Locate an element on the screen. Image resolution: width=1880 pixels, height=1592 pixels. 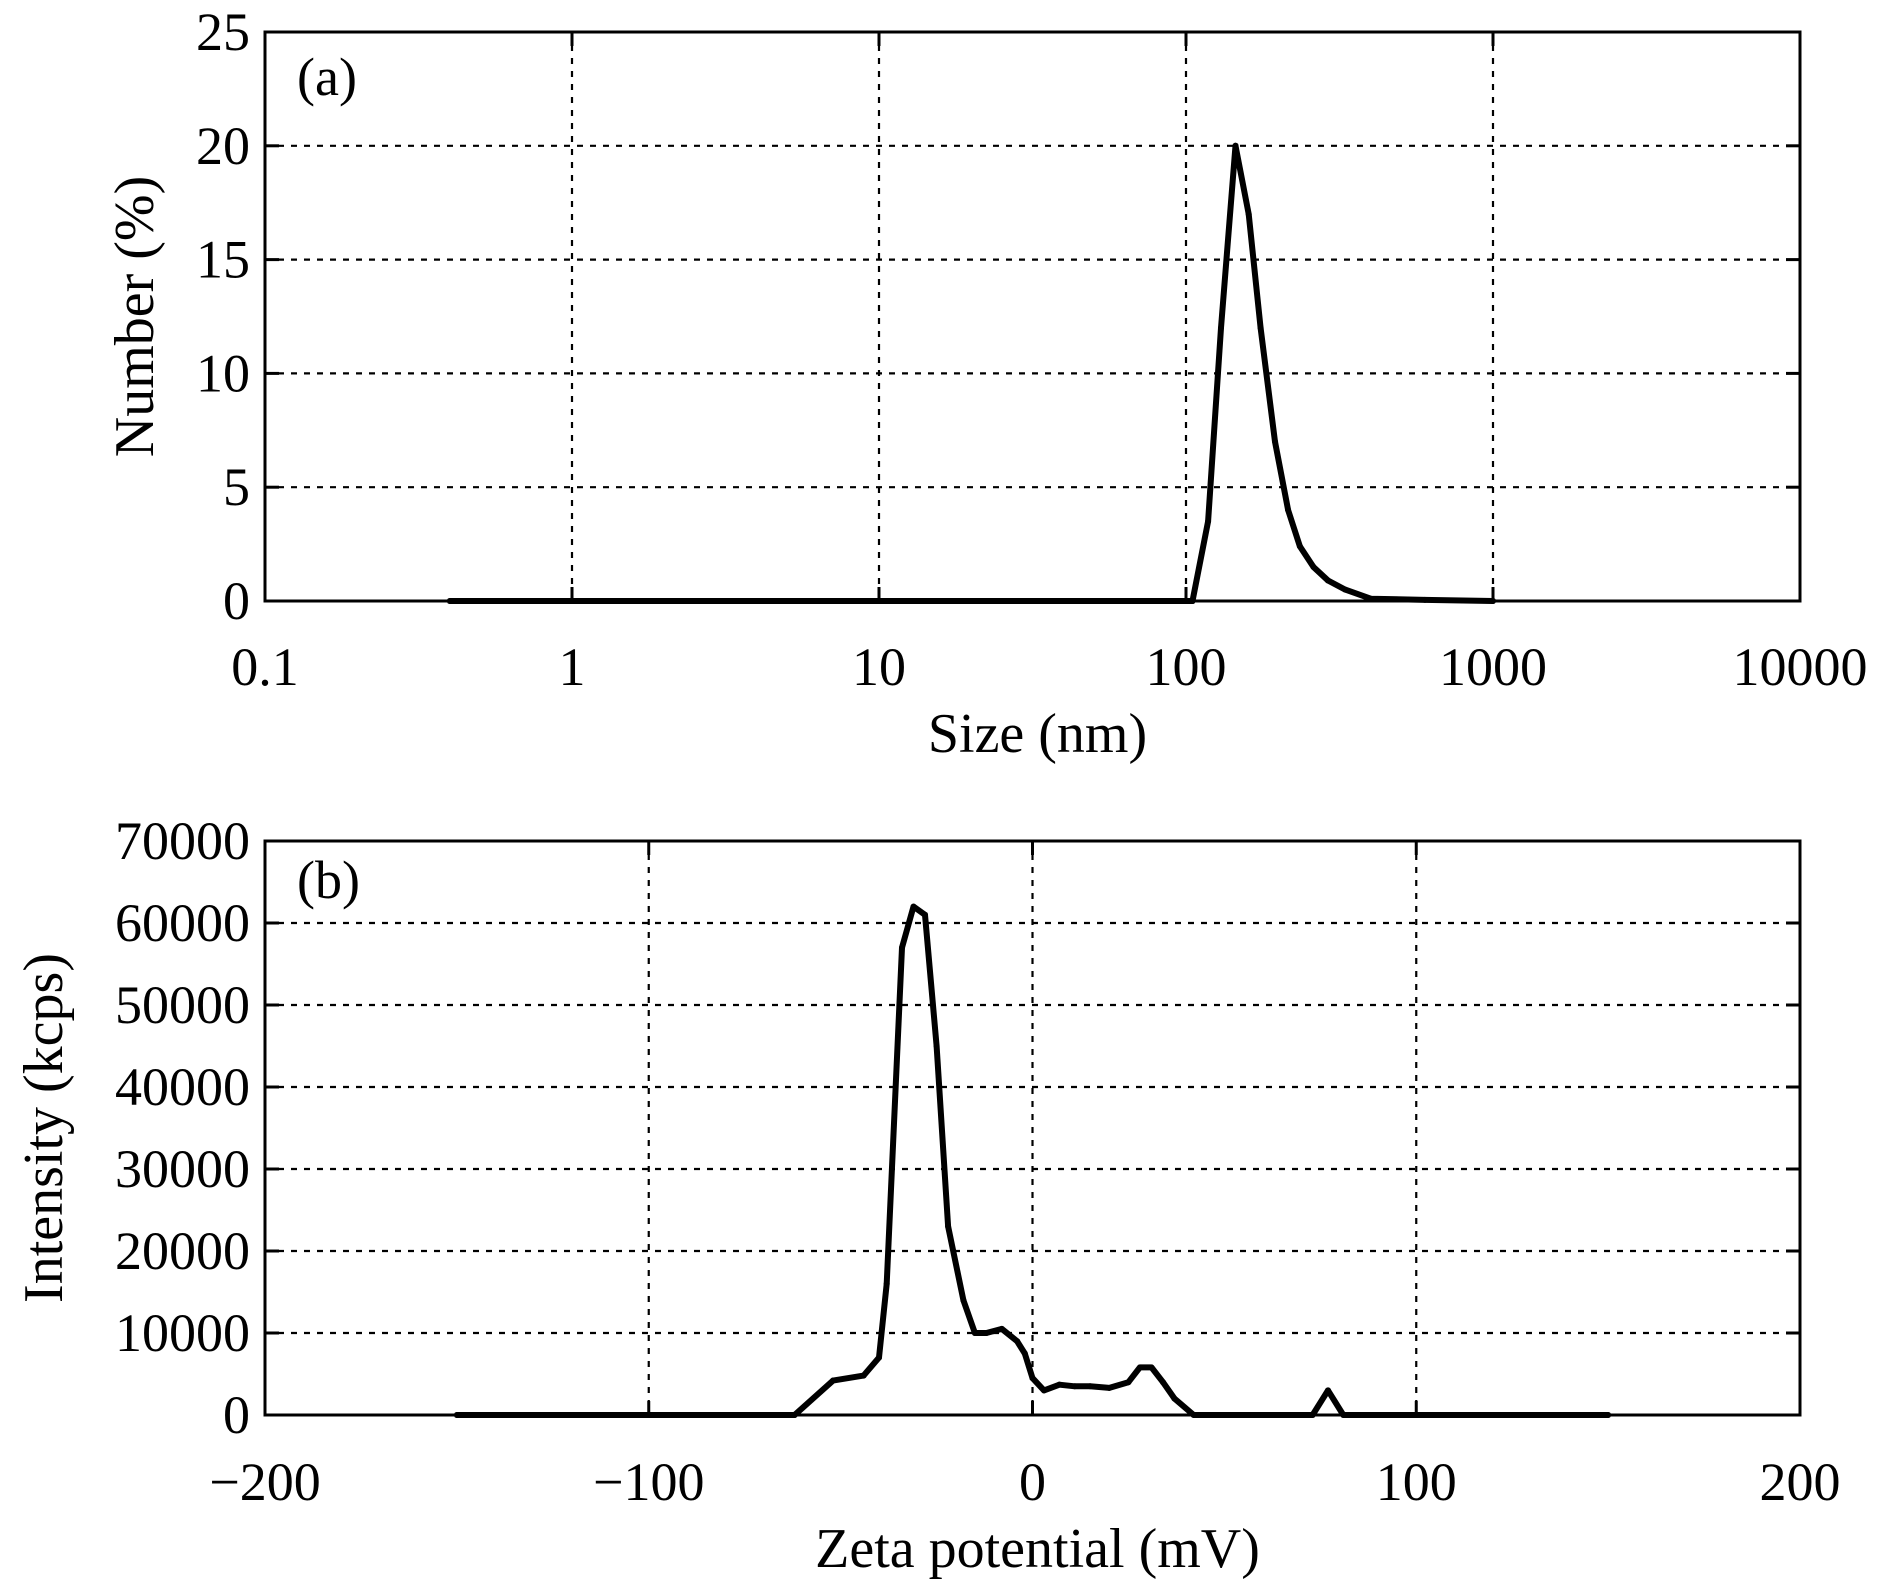
y-axis-label: Number (%) is located at coordinates (135, 316).